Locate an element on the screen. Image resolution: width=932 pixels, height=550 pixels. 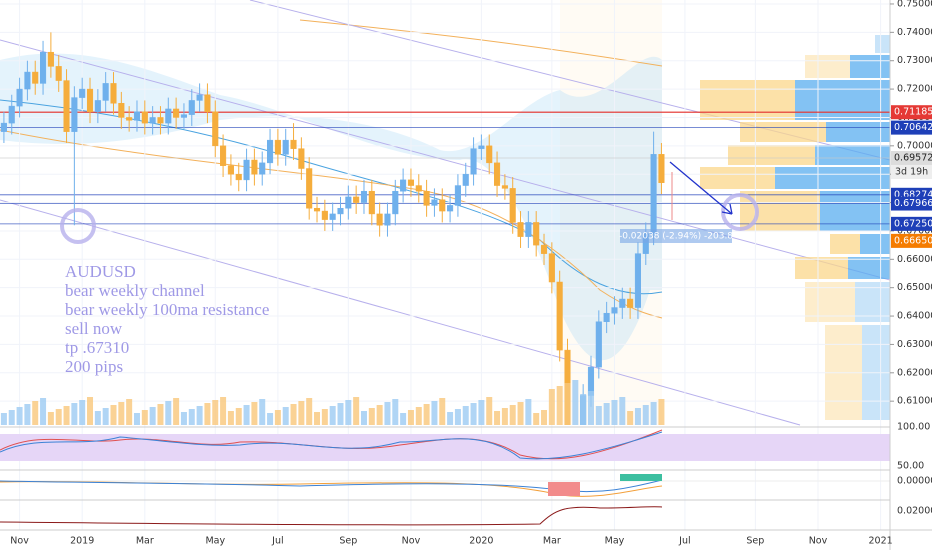
x-tick-label: 2021 is located at coordinates (881, 541).